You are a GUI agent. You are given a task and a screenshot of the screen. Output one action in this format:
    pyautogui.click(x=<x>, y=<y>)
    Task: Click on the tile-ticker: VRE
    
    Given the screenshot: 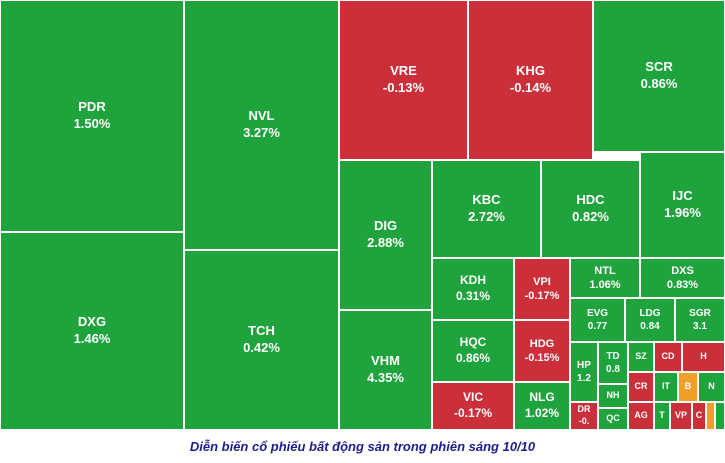 What is the action you would take?
    pyautogui.click(x=403, y=71)
    